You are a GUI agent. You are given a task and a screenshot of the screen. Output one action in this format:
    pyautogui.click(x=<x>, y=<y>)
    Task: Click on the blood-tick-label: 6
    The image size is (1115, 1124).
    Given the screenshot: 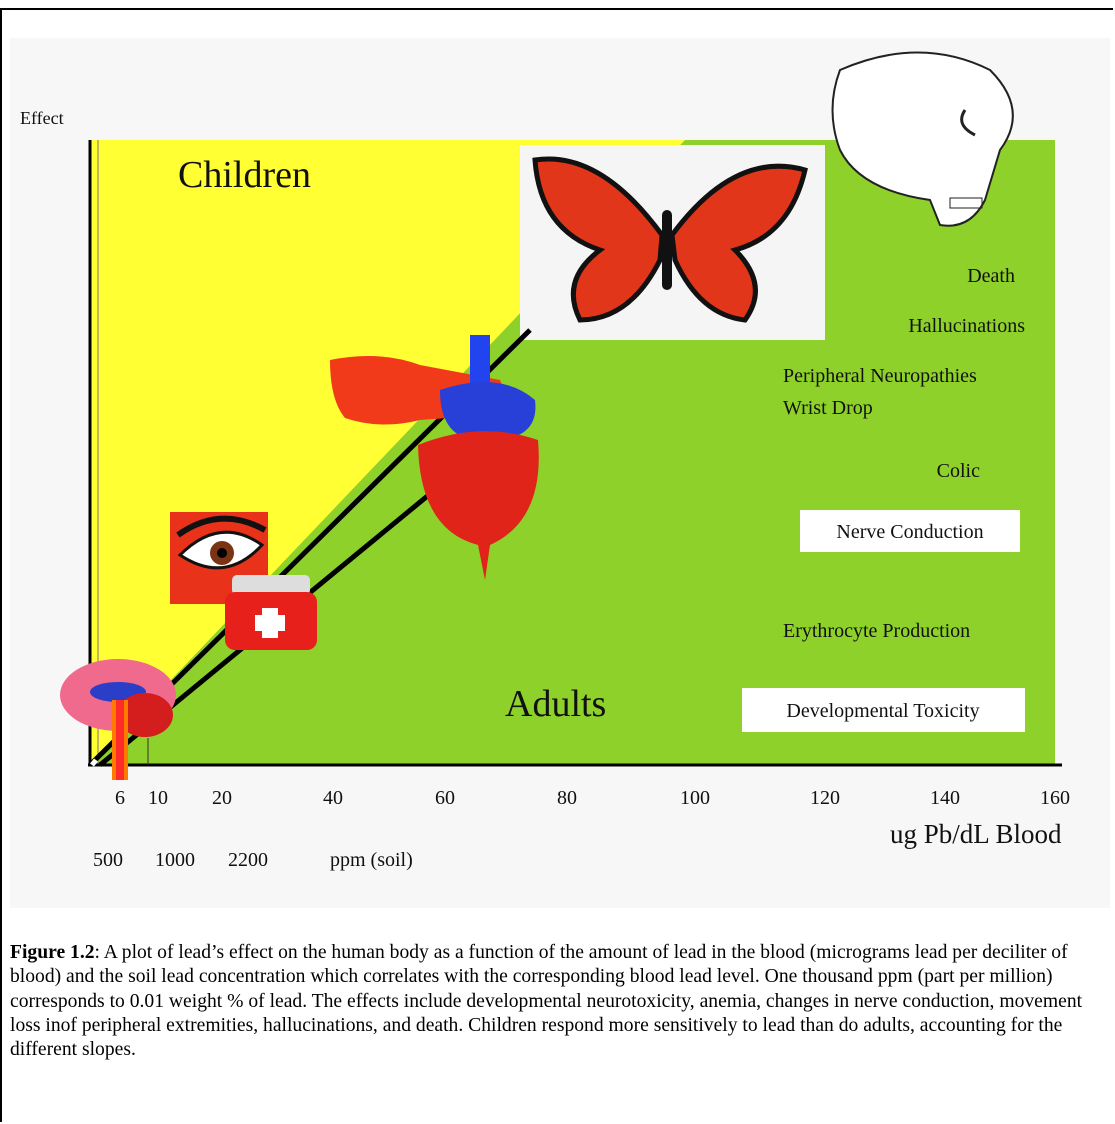 What is the action you would take?
    pyautogui.click(x=120, y=798)
    